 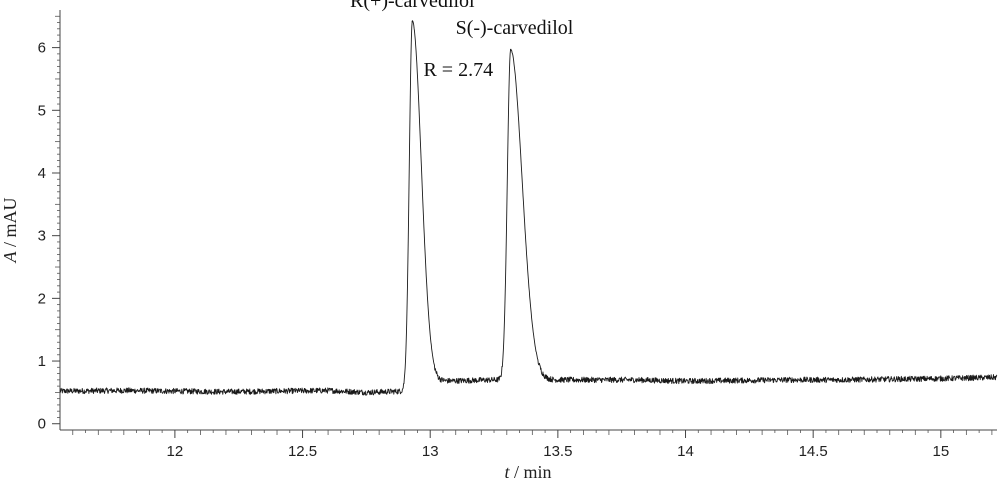 What do you see at coordinates (10, 257) in the screenshot?
I see `y-axis-variable: A` at bounding box center [10, 257].